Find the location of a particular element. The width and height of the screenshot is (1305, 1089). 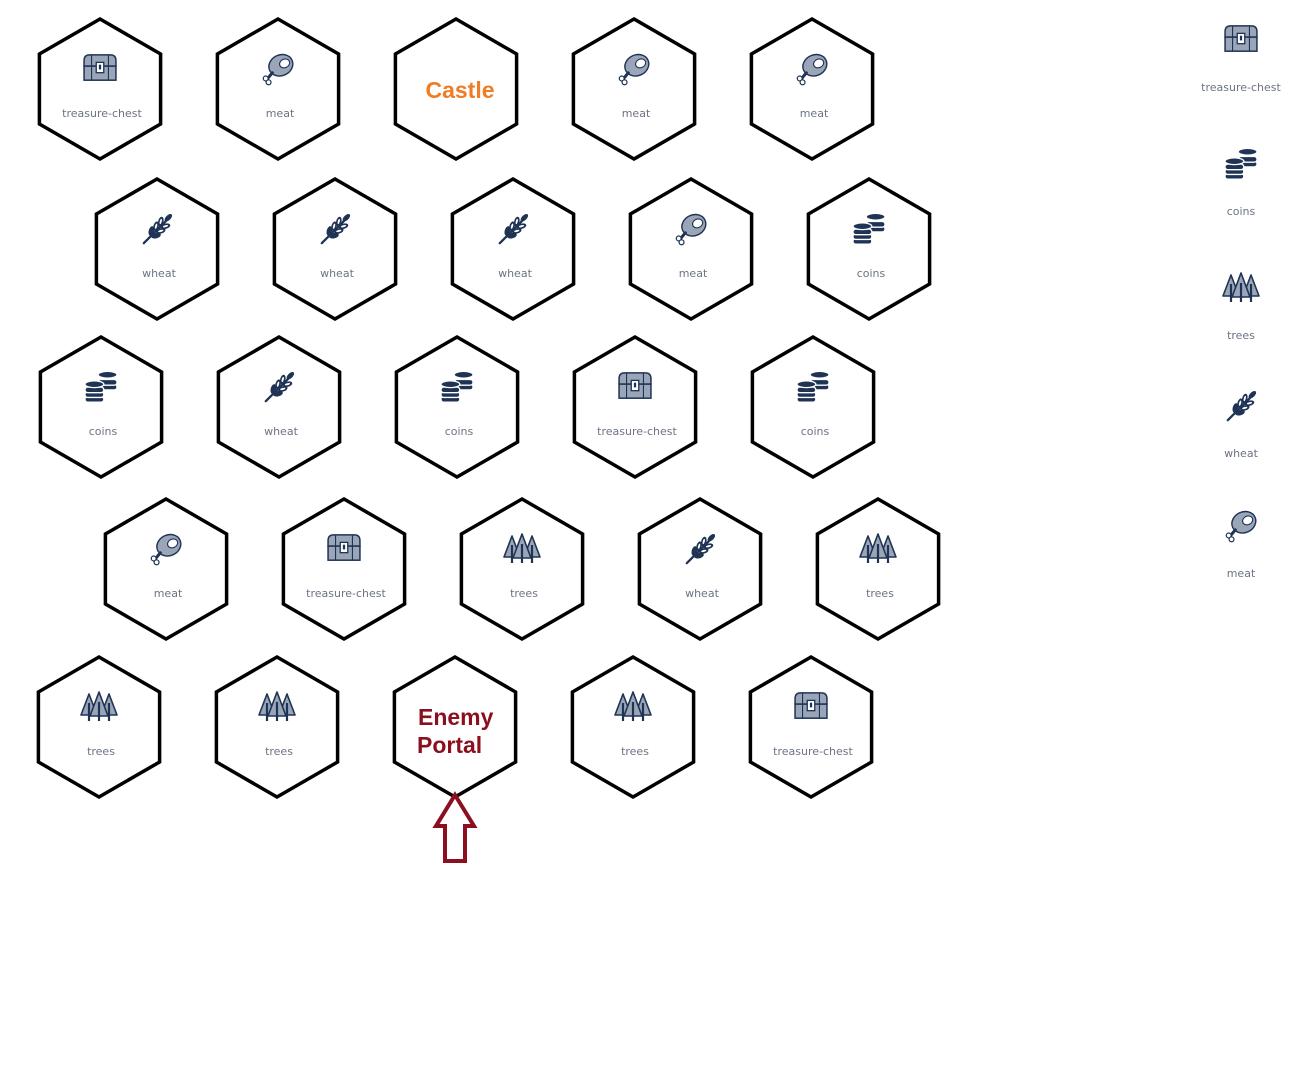

enemy-portal-label-line: Portal is located at coordinates (449, 745).